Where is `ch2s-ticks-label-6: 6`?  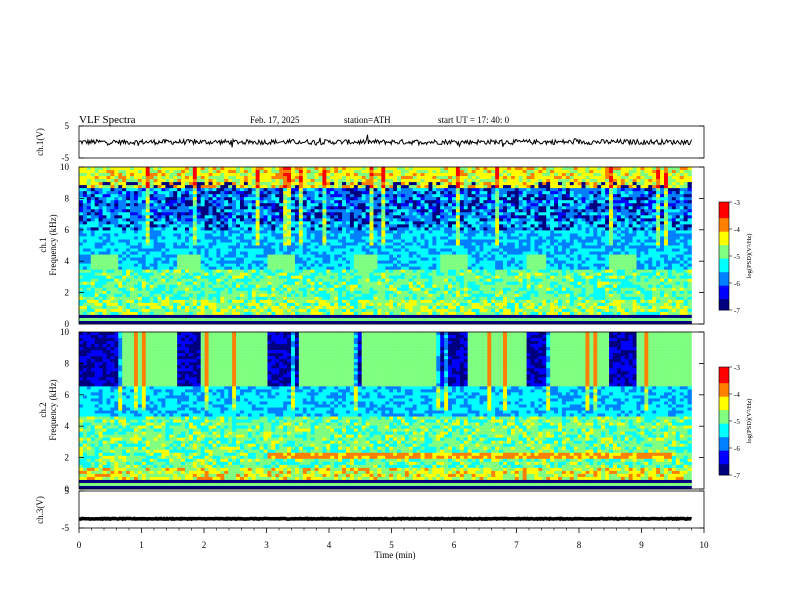
ch2s-ticks-label-6: 6 is located at coordinates (67, 395).